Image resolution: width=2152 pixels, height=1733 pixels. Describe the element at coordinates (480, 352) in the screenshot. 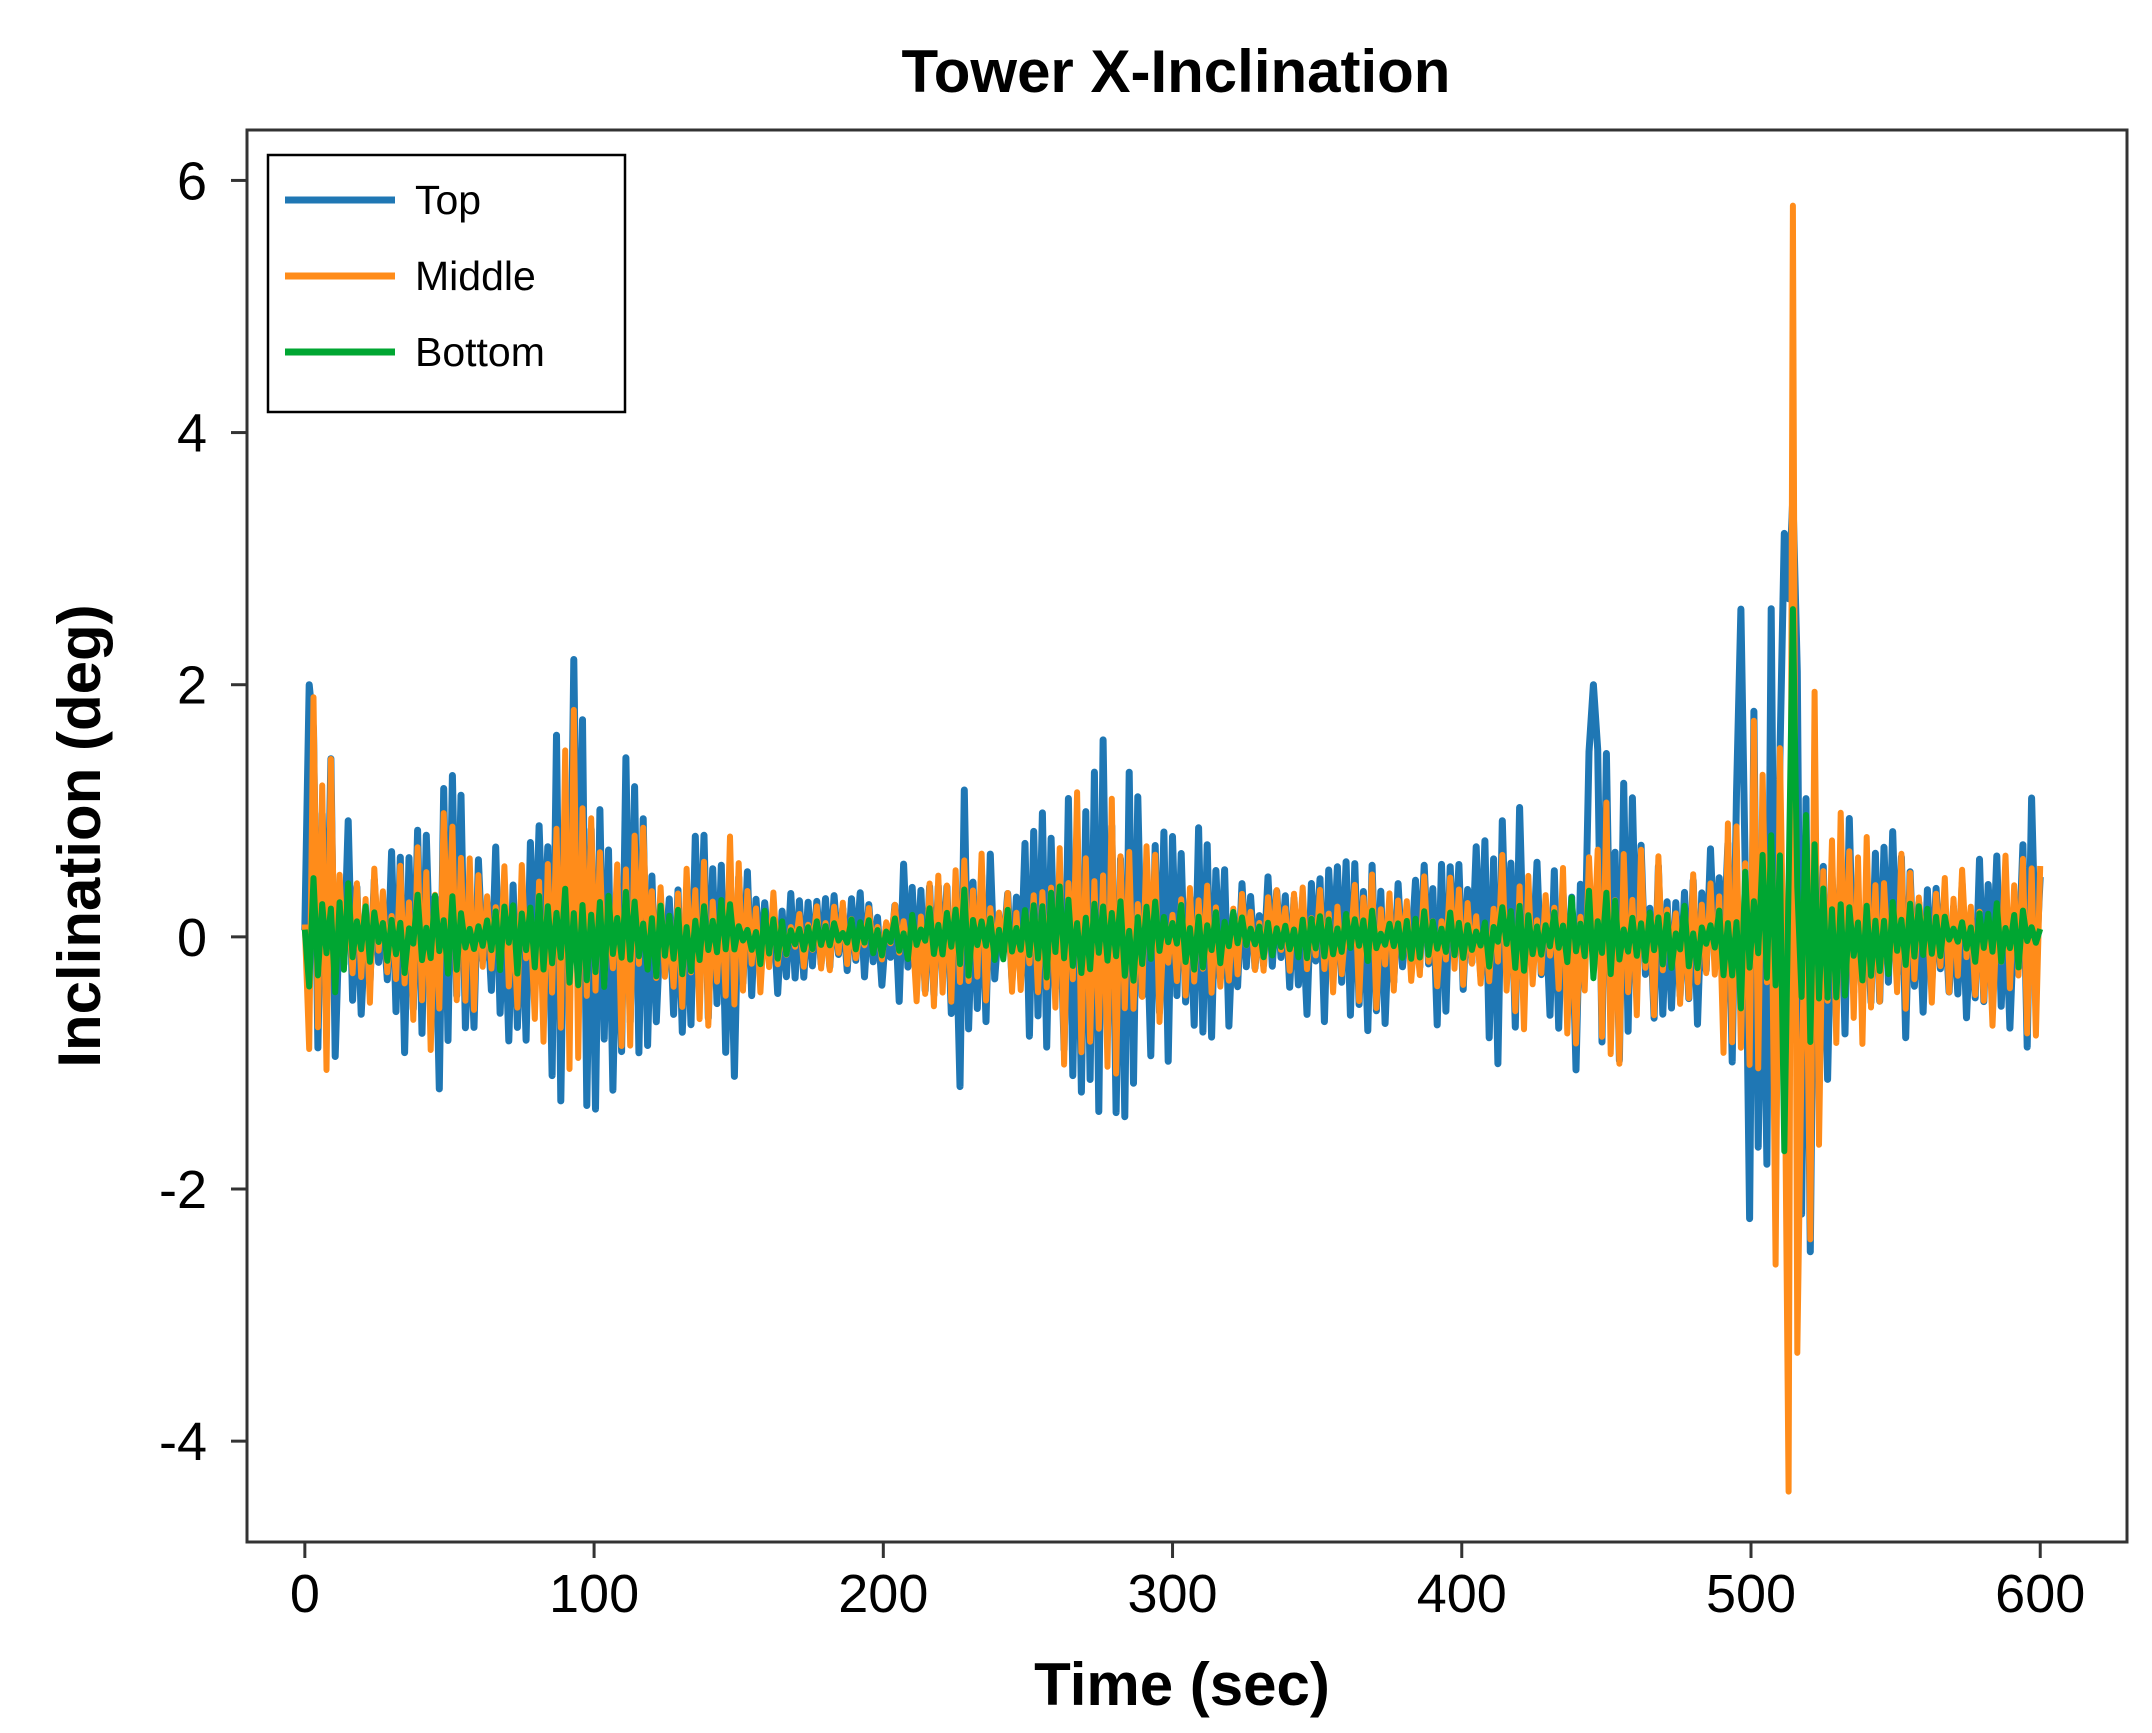

I see `legend-label-bottom: Bottom` at that location.